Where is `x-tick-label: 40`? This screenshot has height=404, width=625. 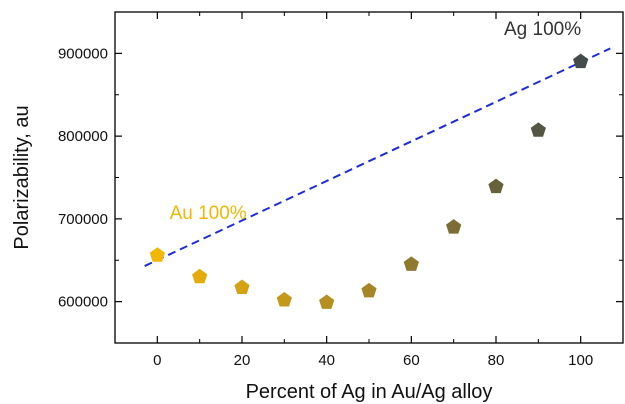
x-tick-label: 40 is located at coordinates (326, 360).